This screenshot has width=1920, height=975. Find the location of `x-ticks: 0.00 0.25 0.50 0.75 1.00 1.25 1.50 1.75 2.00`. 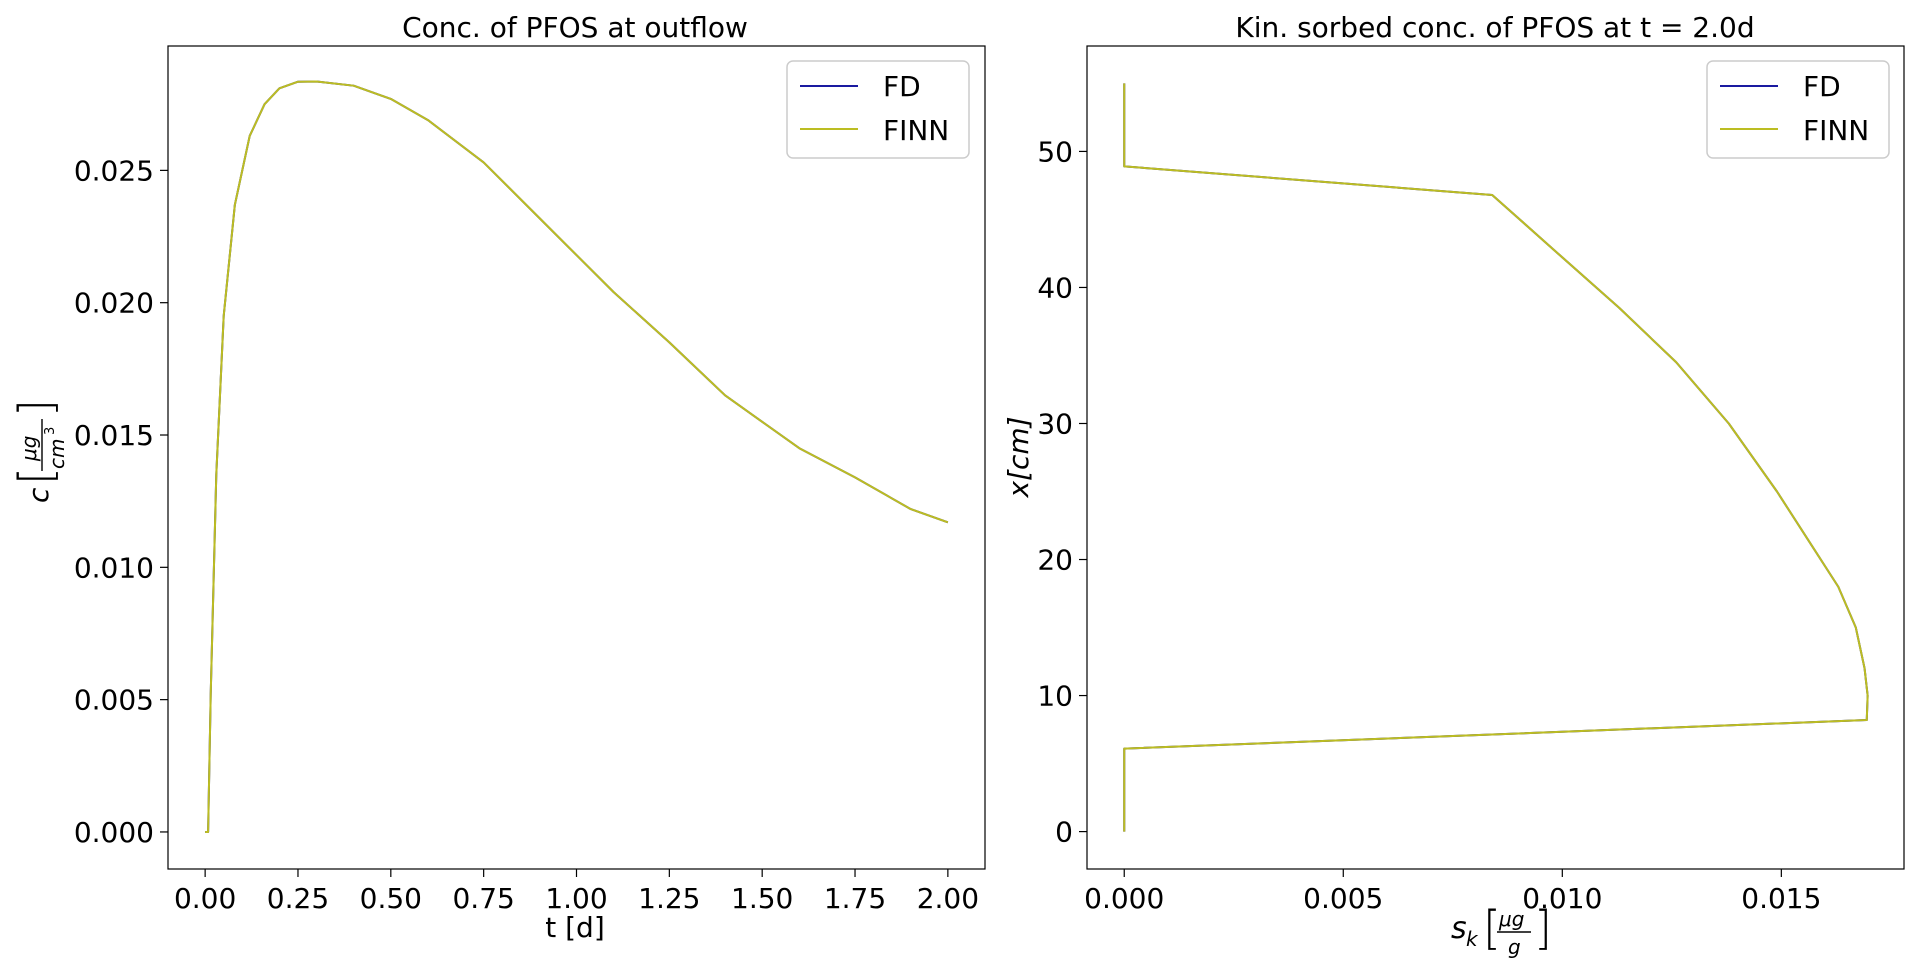

x-ticks: 0.00 0.25 0.50 0.75 1.00 1.25 1.50 1.75 2.00 is located at coordinates (576, 892).